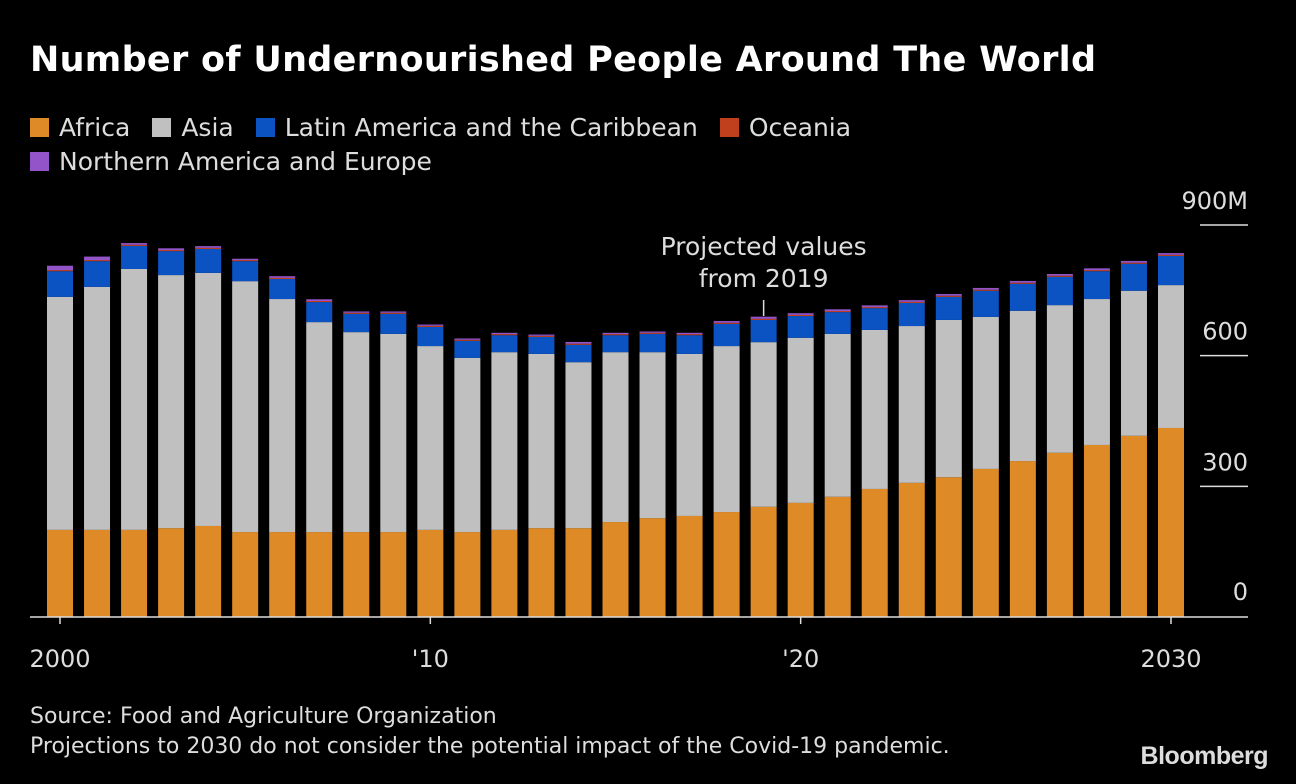  I want to click on y-tick-label: 300, so click(1225, 462).